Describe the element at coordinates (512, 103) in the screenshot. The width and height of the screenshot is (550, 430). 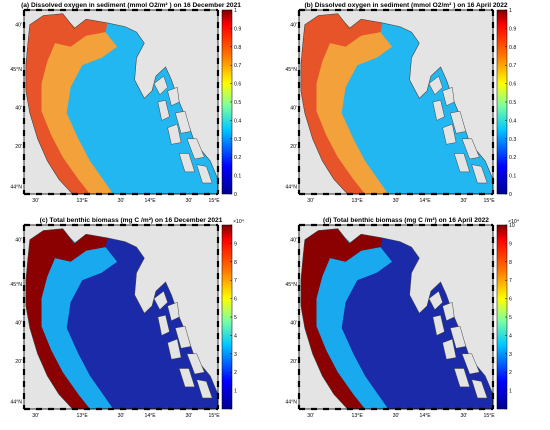
I see `colorbar-tick-label: 0.5` at that location.